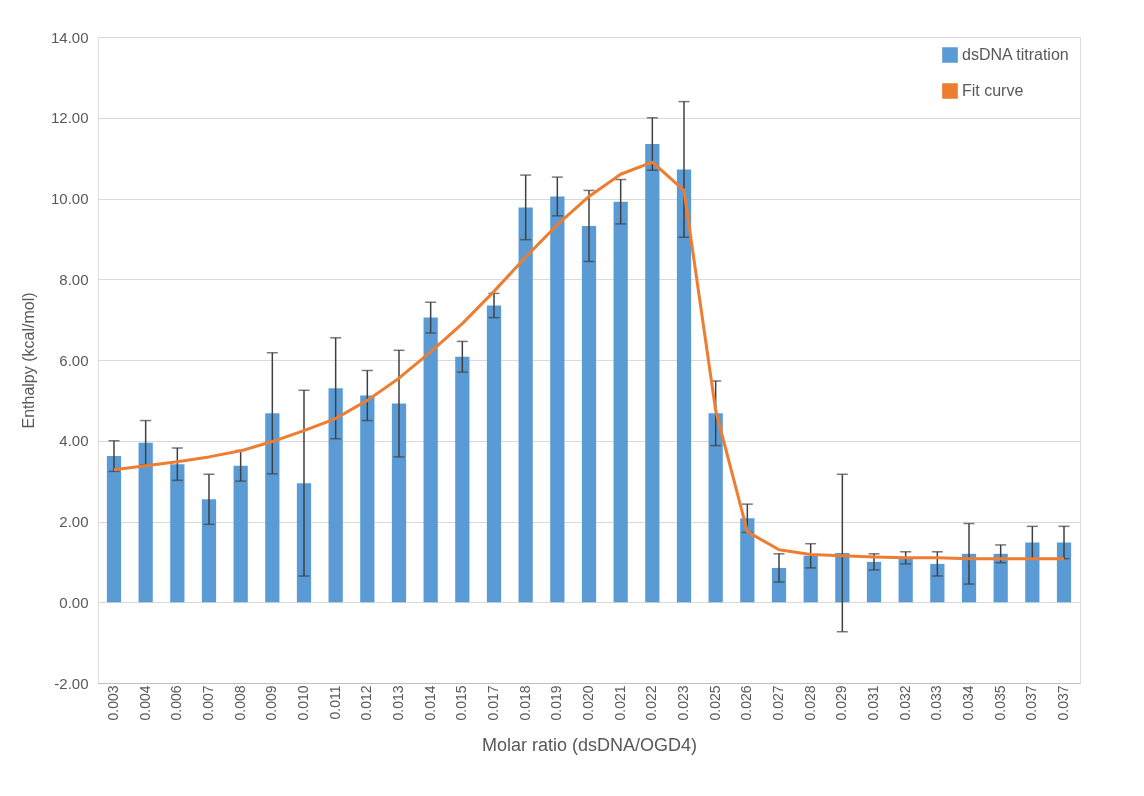 The width and height of the screenshot is (1144, 796). Describe the element at coordinates (619, 703) in the screenshot. I see `x-tick-label: 0.021` at that location.